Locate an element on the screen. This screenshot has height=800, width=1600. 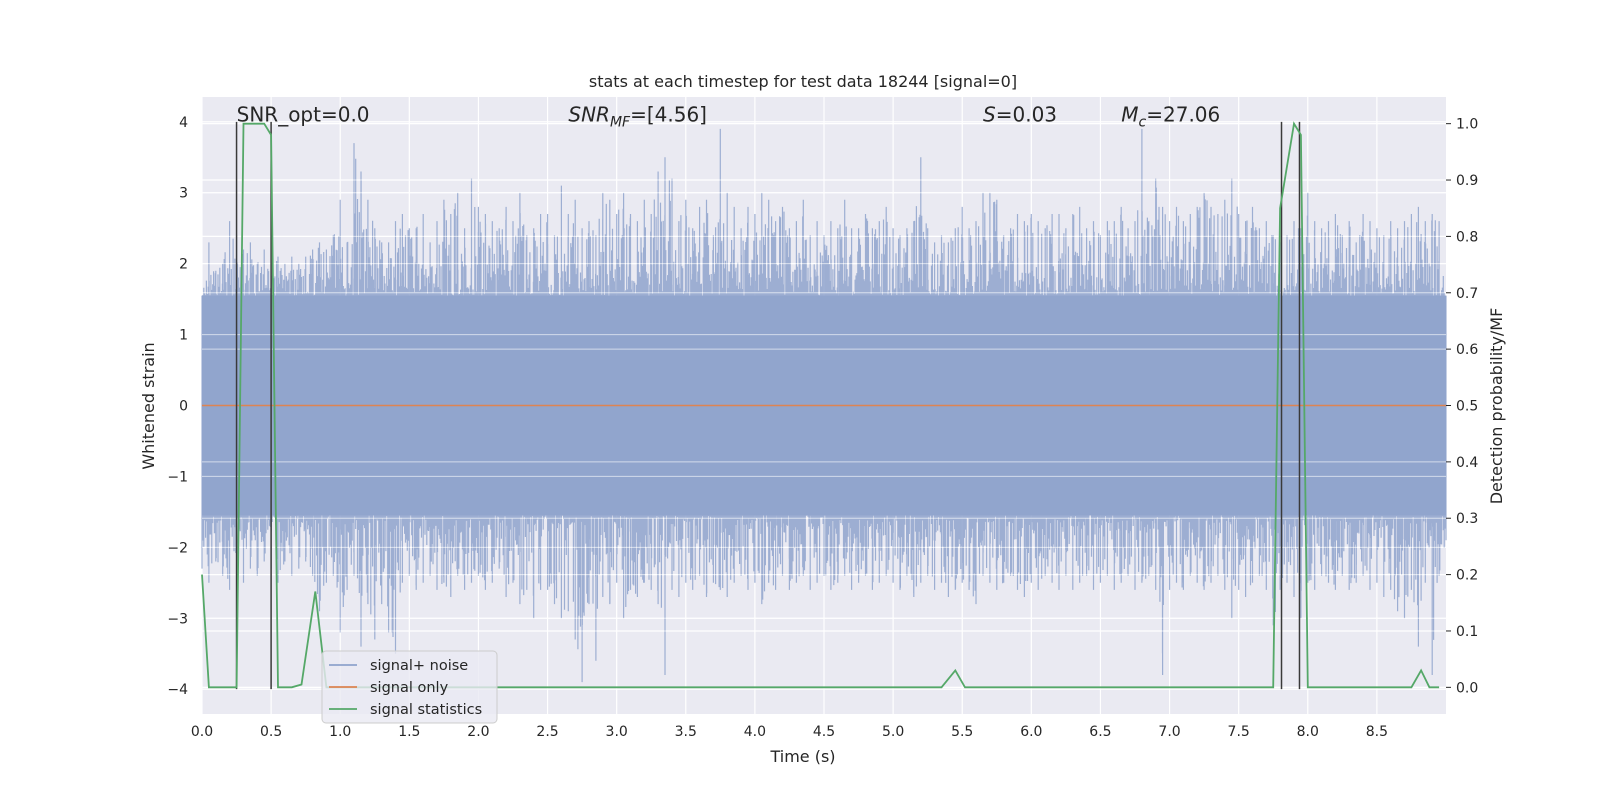
y2-tick-label: 0.4 is located at coordinates (1467, 463).